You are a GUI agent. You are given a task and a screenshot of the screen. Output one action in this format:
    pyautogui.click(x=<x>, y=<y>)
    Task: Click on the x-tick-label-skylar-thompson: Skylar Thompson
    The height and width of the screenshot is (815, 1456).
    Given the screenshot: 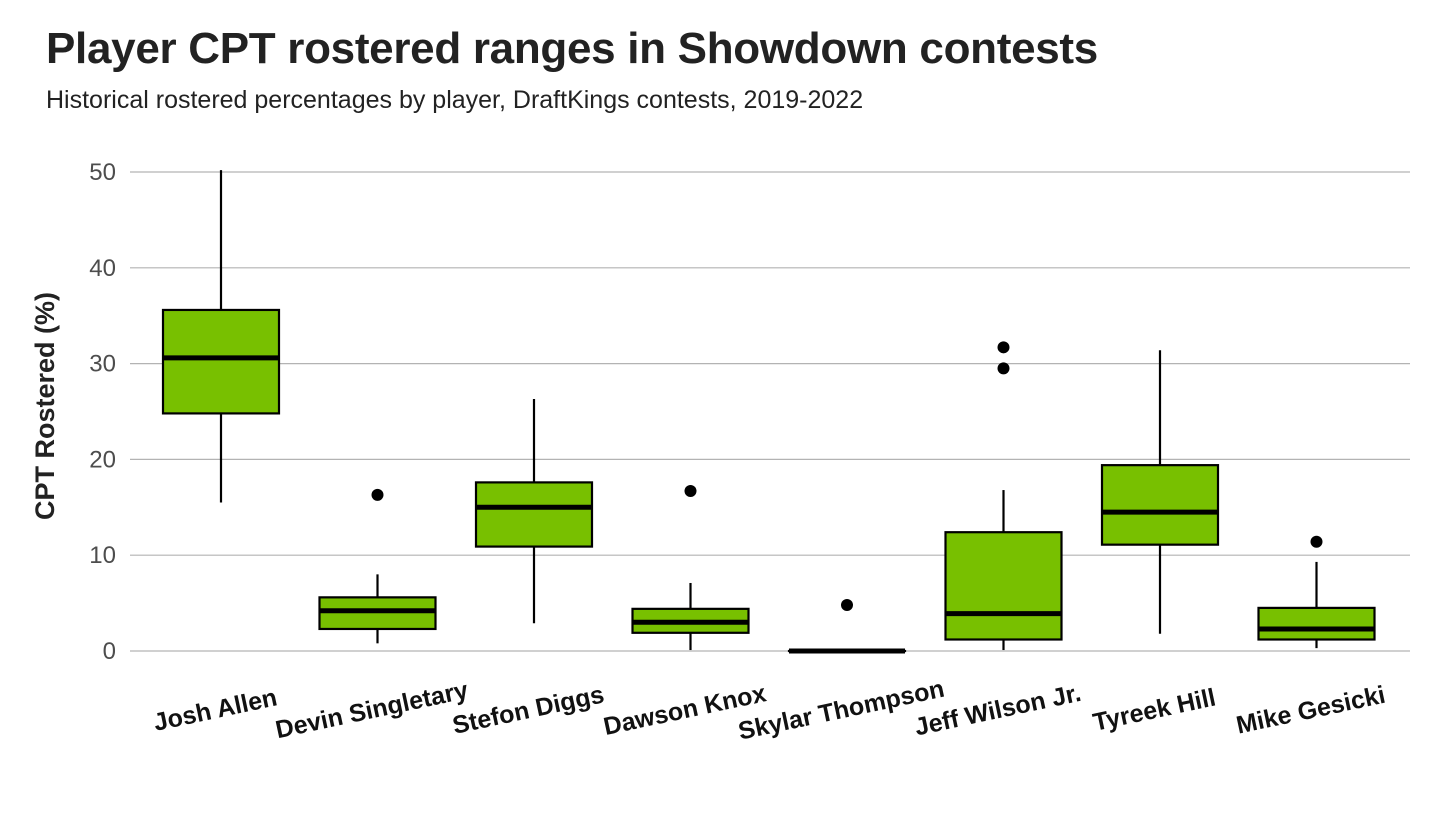 What is the action you would take?
    pyautogui.click(x=841, y=710)
    